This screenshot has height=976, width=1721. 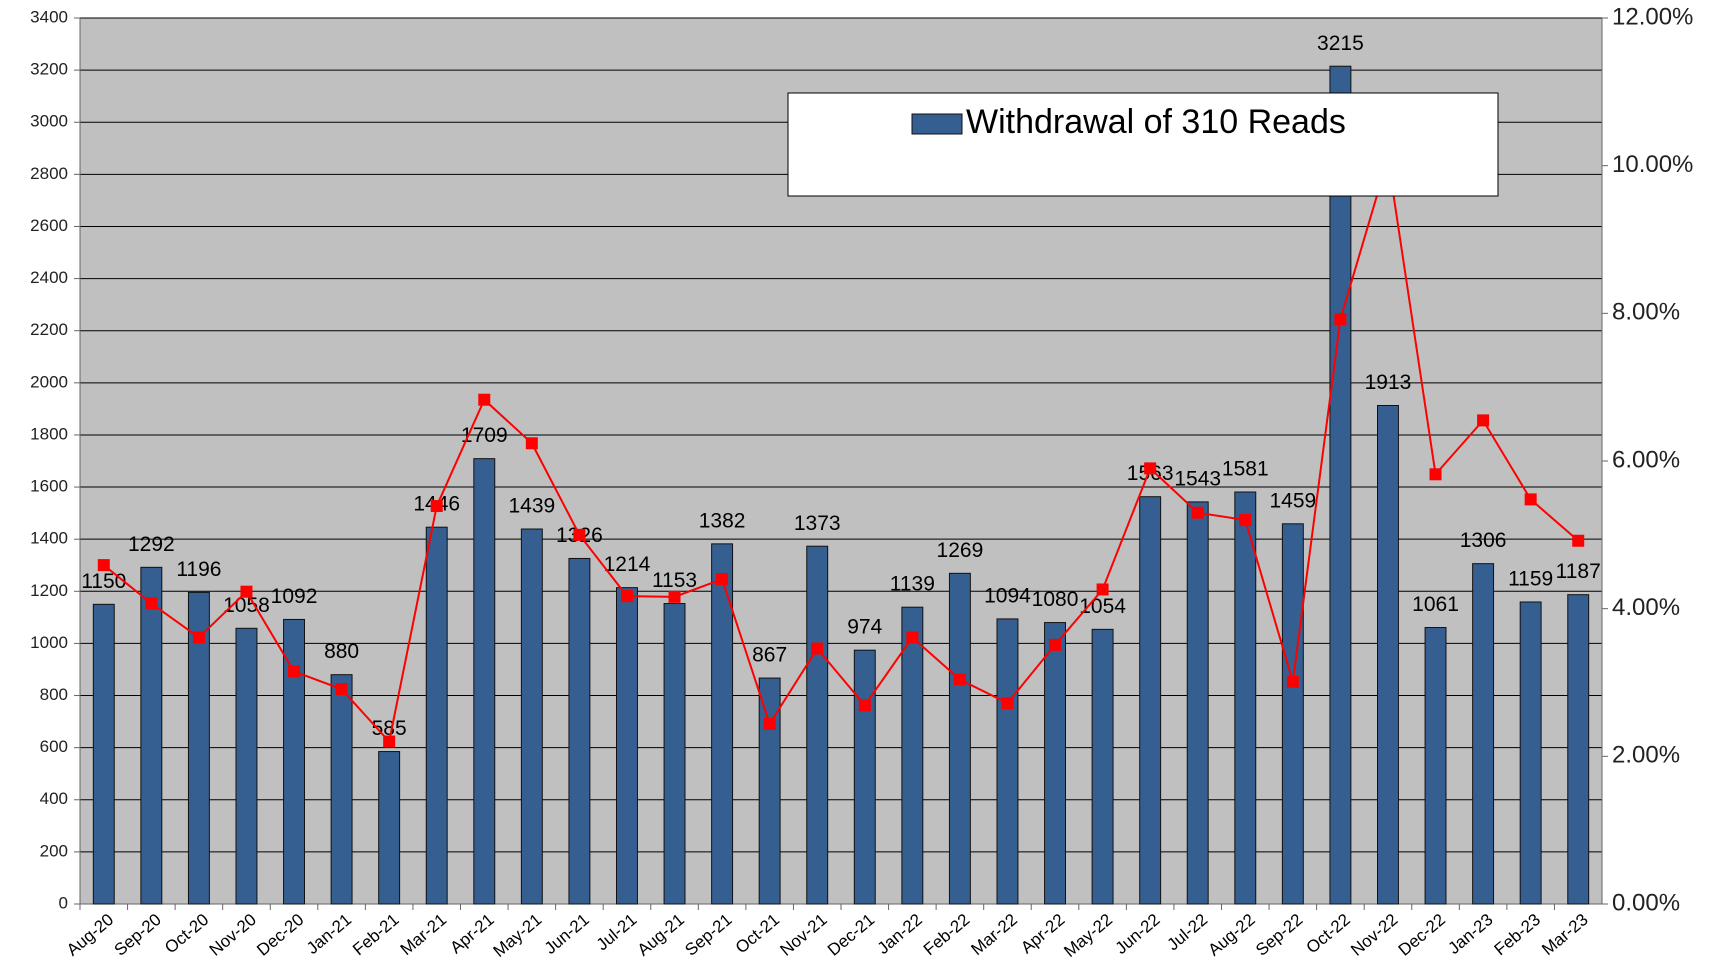 What do you see at coordinates (1197, 478) in the screenshot?
I see `data-label: 1543` at bounding box center [1197, 478].